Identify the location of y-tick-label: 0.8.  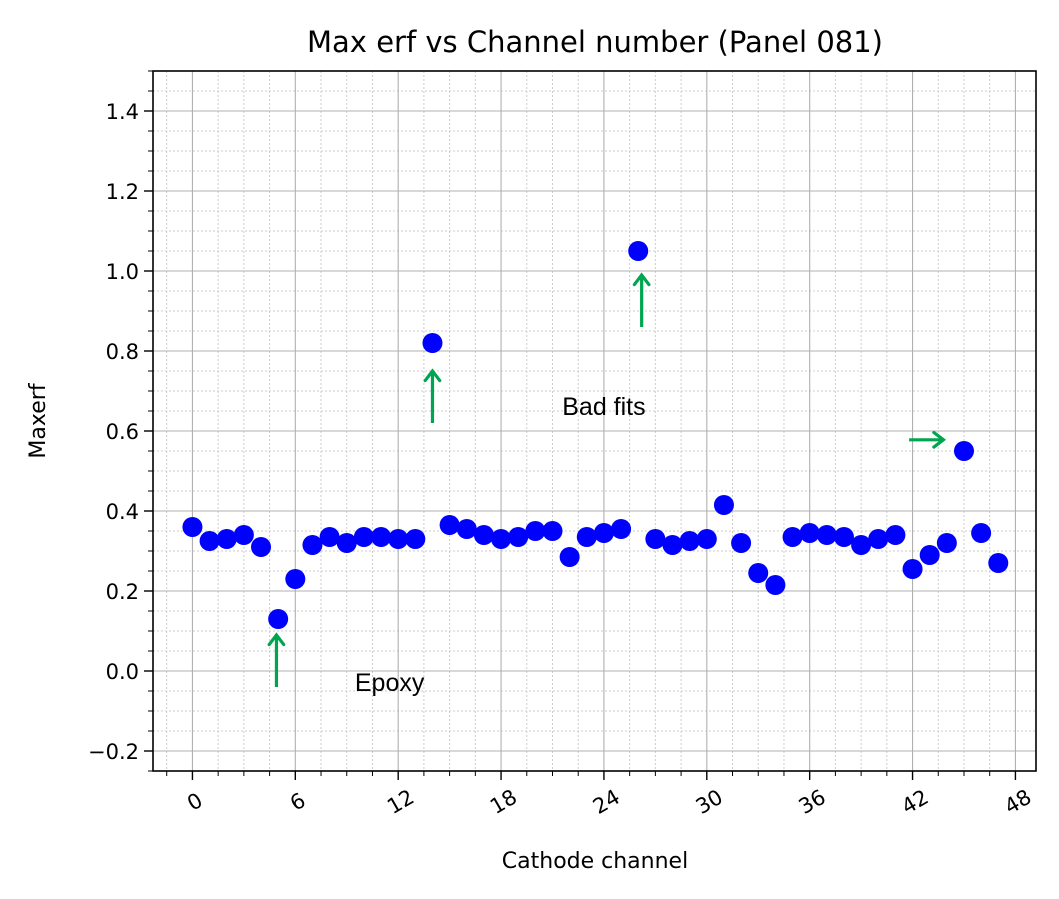
(122, 352).